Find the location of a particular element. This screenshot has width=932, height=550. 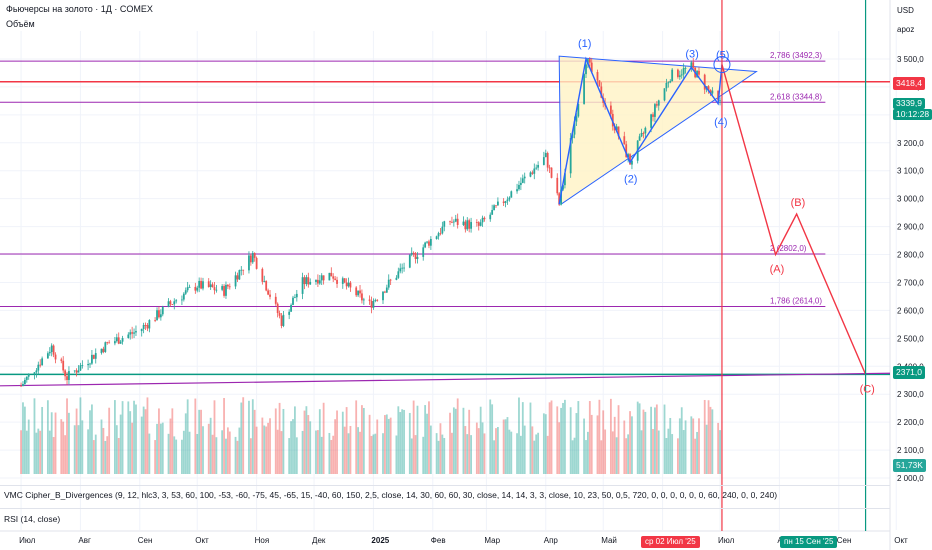

volume-bars is located at coordinates (370, 435).